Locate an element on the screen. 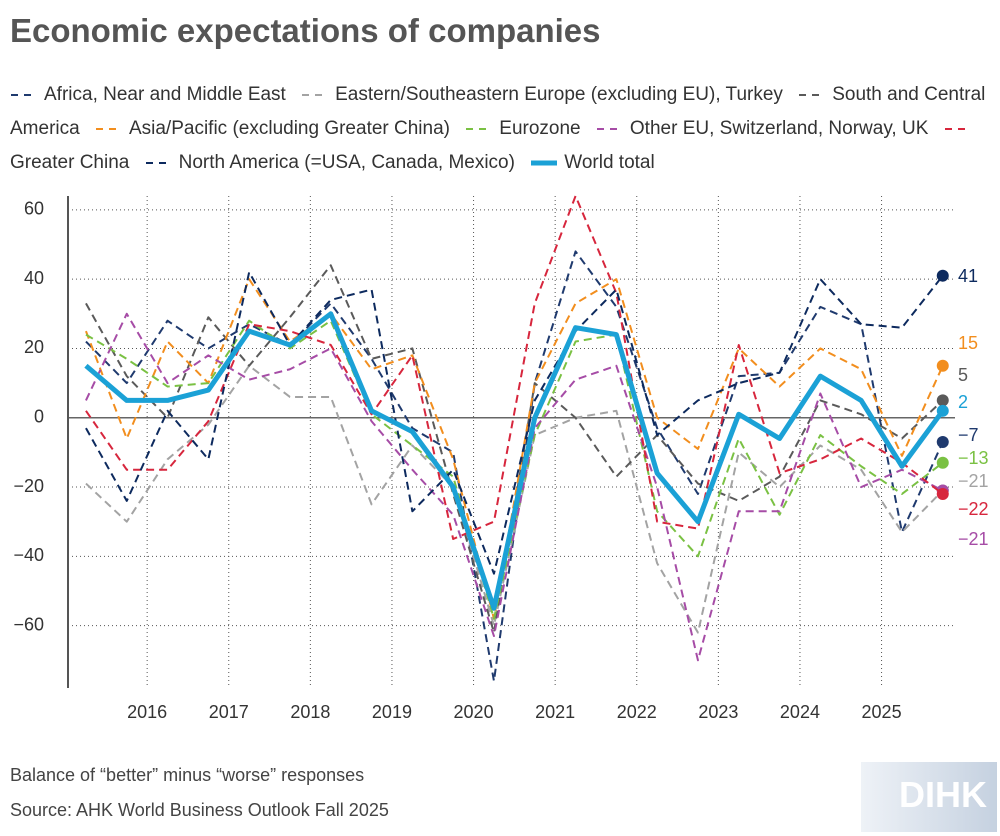 The image size is (1000, 836). y-tick-label: 20 is located at coordinates (34, 347).